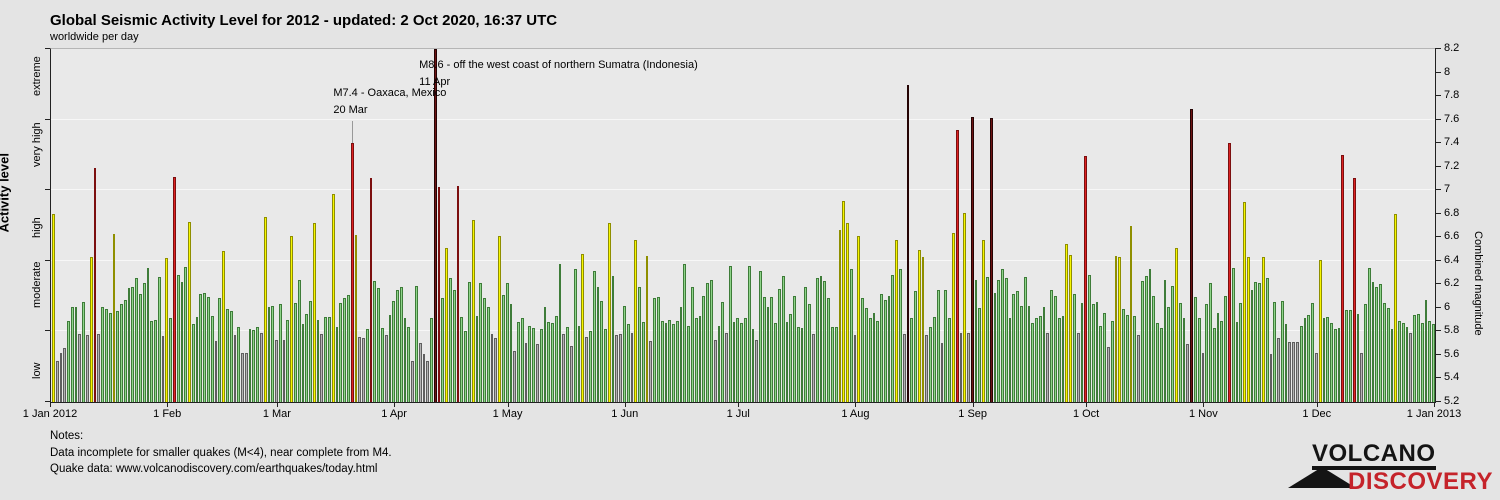 Image resolution: width=1500 pixels, height=500 pixels. I want to click on annotation-oaxaca-line2: 20 Mar, so click(350, 110).